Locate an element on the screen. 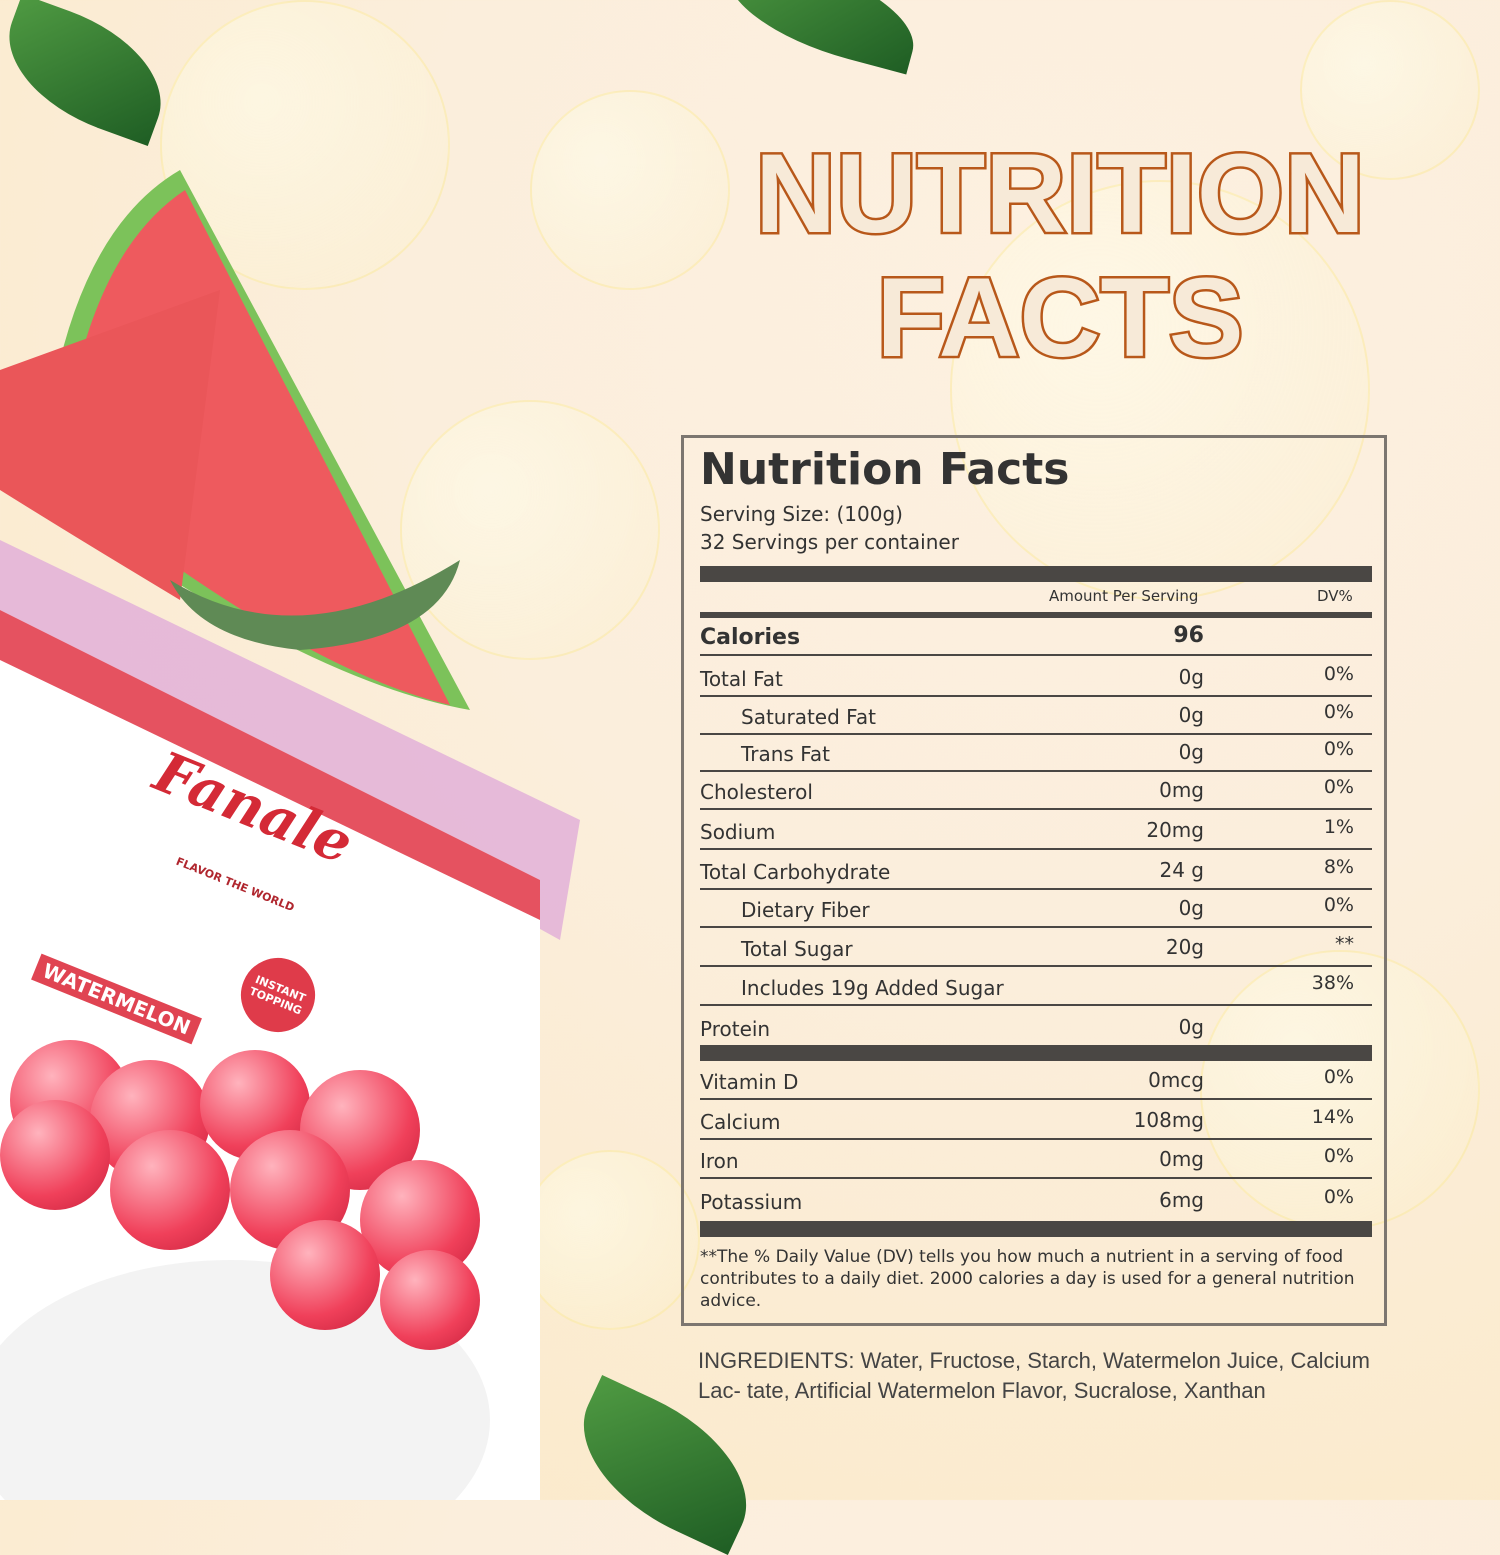 The height and width of the screenshot is (1555, 1500). nutrient-dv: 8% is located at coordinates (1338, 867).